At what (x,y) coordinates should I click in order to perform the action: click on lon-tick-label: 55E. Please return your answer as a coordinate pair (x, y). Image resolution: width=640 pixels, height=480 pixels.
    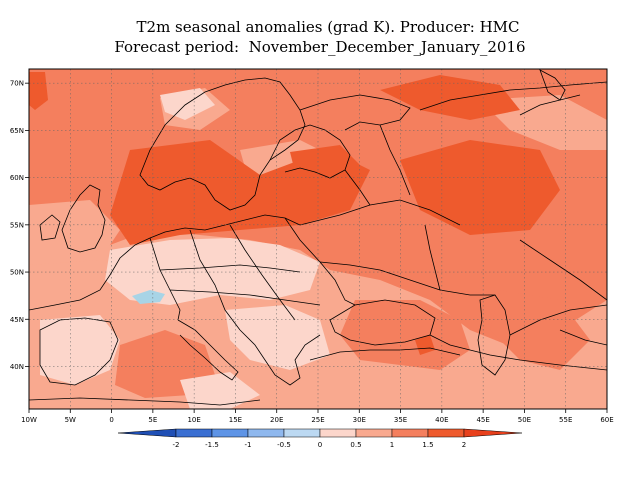
    Looking at the image, I should click on (565, 420).